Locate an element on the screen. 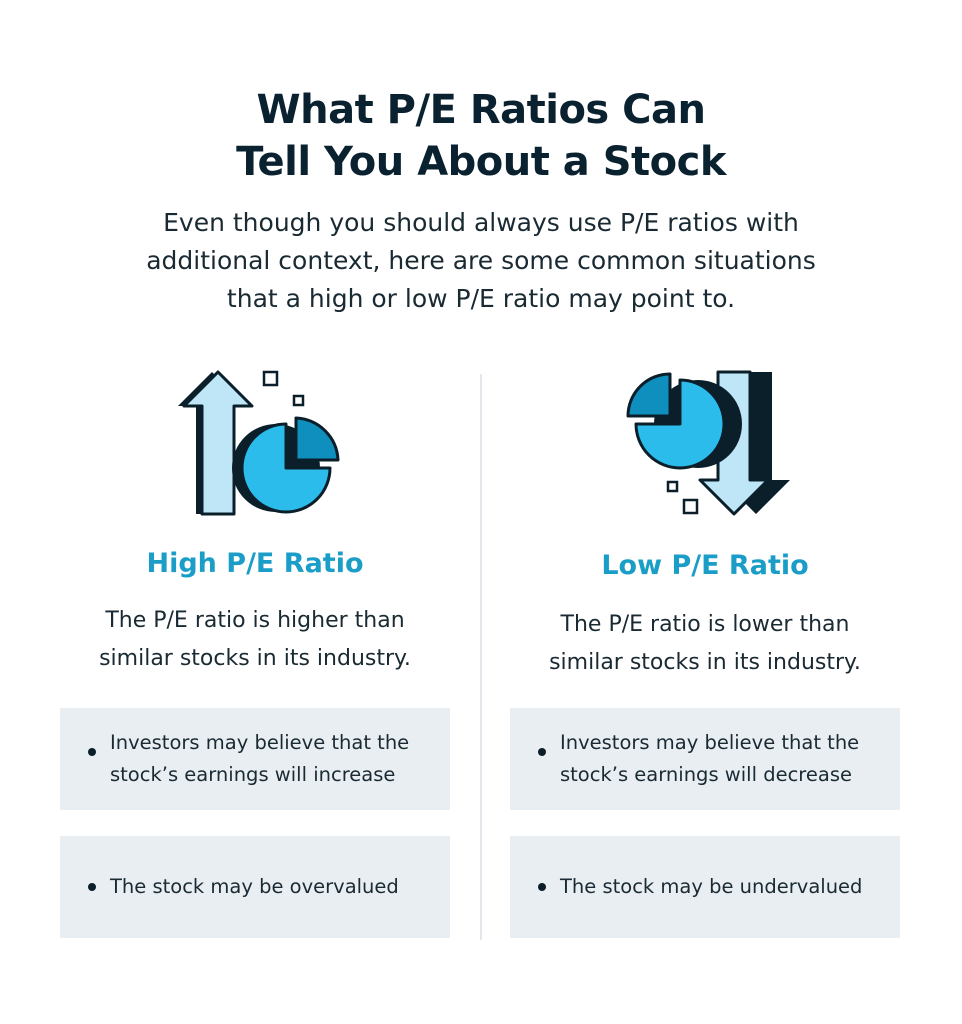 This screenshot has width=962, height=1024. high-desc-line-2: similar stocks in its industry. is located at coordinates (255, 658).